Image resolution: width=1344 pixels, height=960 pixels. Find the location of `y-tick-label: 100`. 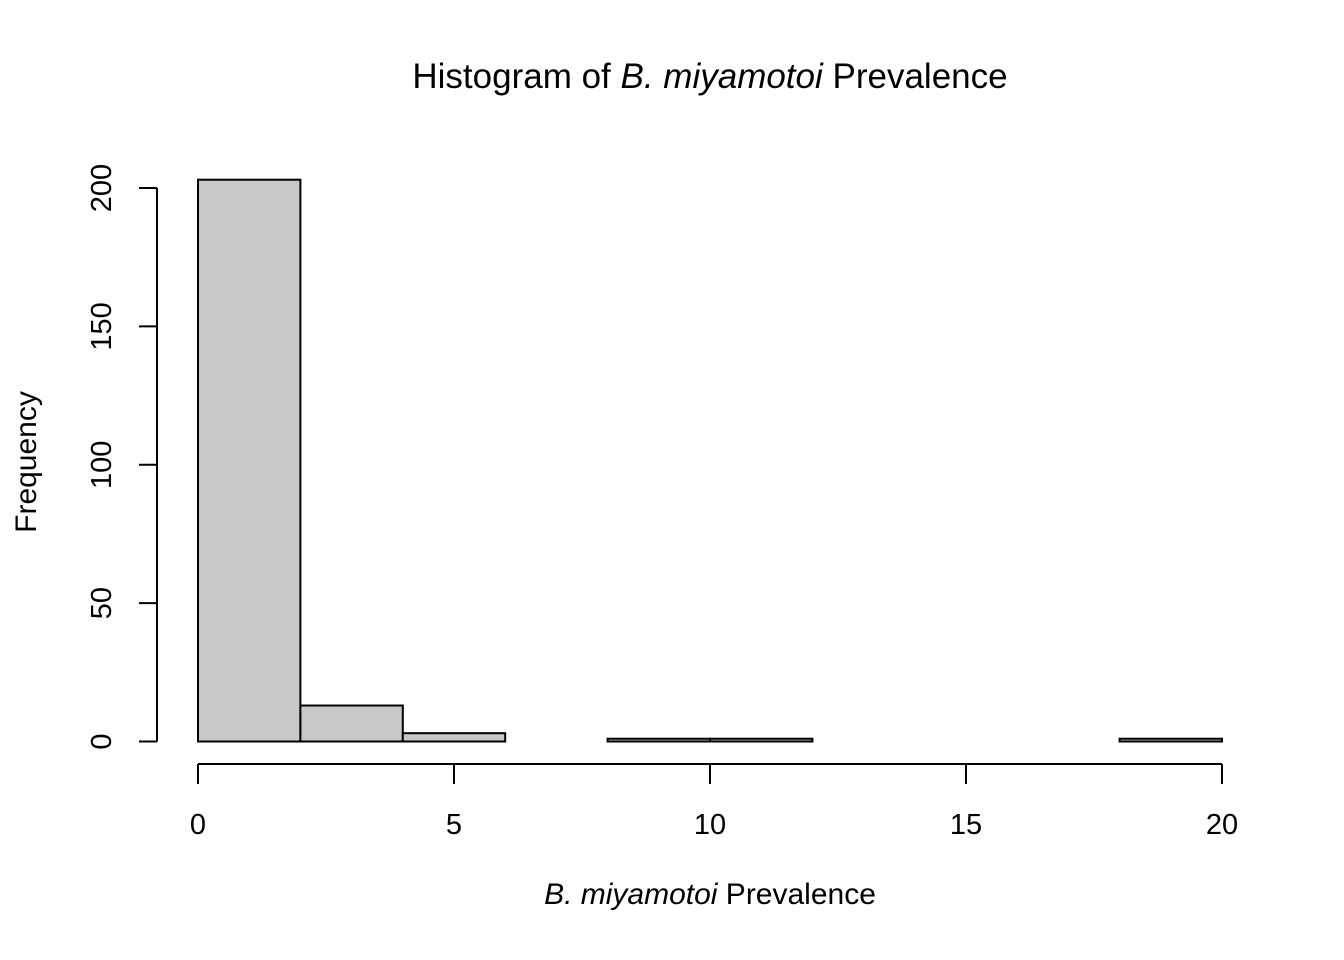

y-tick-label: 100 is located at coordinates (102, 465).